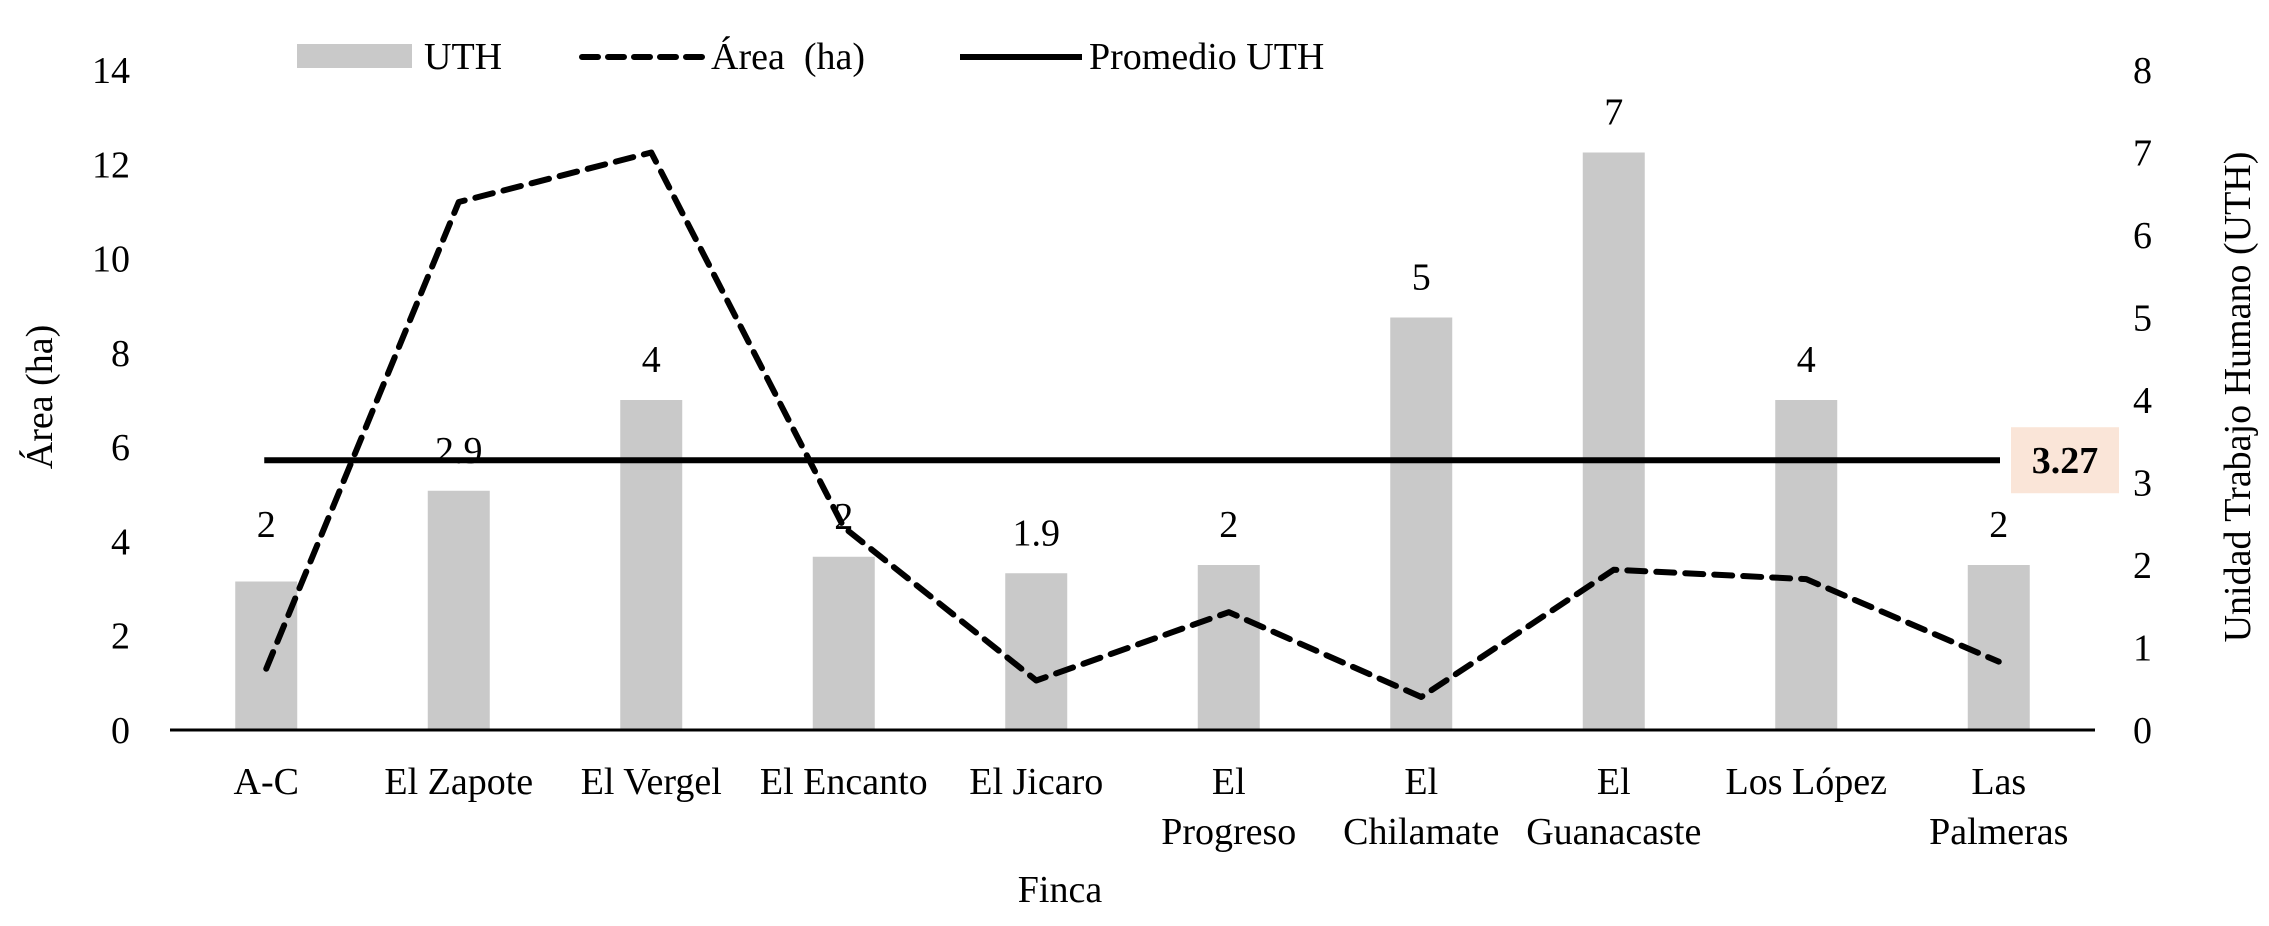 Image resolution: width=2269 pixels, height=926 pixels. I want to click on legend-area-label: Área (ha), so click(788, 57).